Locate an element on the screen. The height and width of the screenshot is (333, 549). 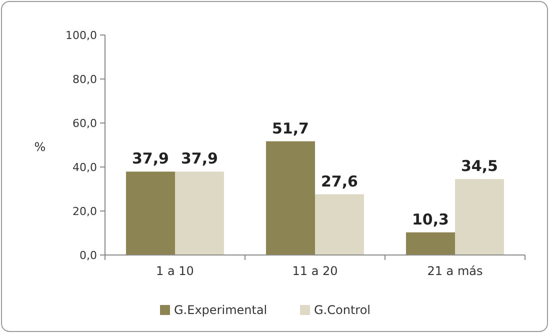
y-tick-label: 20,0 is located at coordinates (84, 211).